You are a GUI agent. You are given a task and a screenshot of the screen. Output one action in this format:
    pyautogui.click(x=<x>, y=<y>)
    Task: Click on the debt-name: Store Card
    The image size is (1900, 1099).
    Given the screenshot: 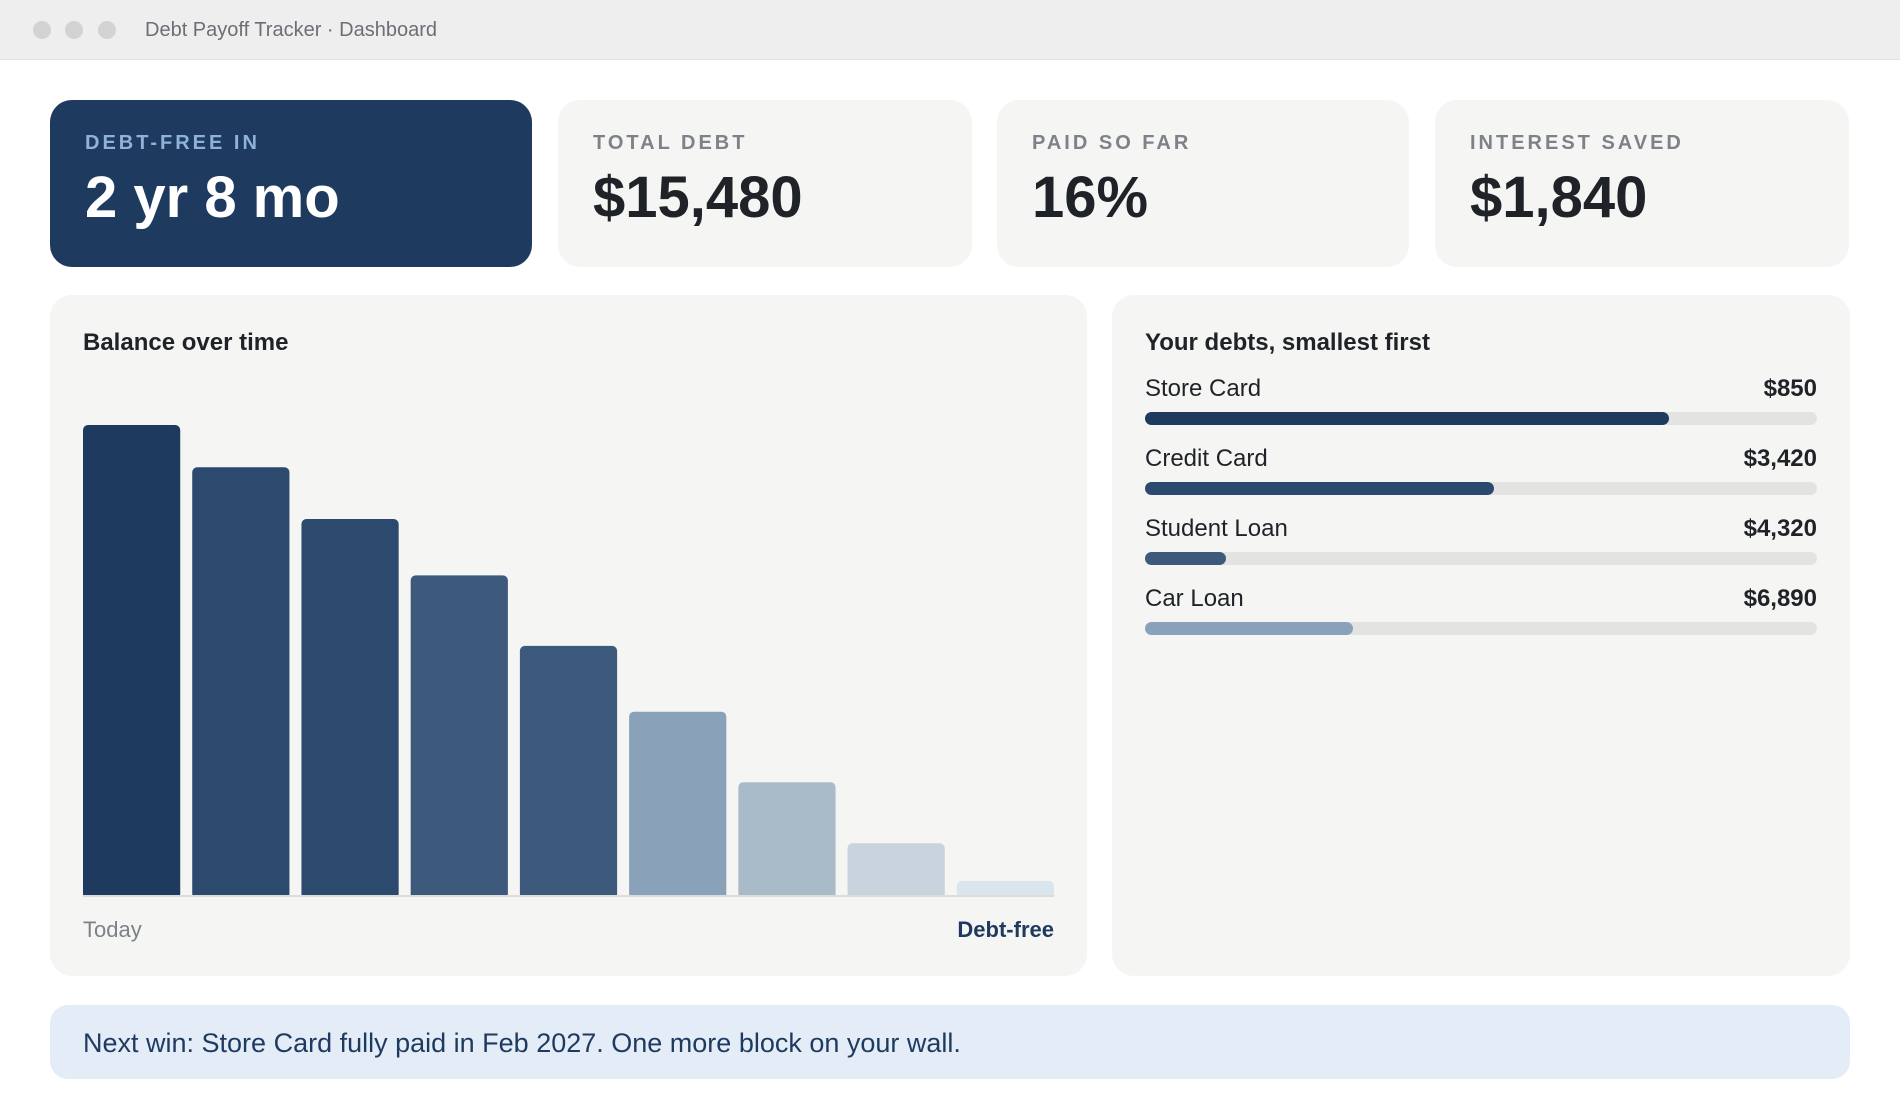 What is the action you would take?
    pyautogui.click(x=1203, y=388)
    